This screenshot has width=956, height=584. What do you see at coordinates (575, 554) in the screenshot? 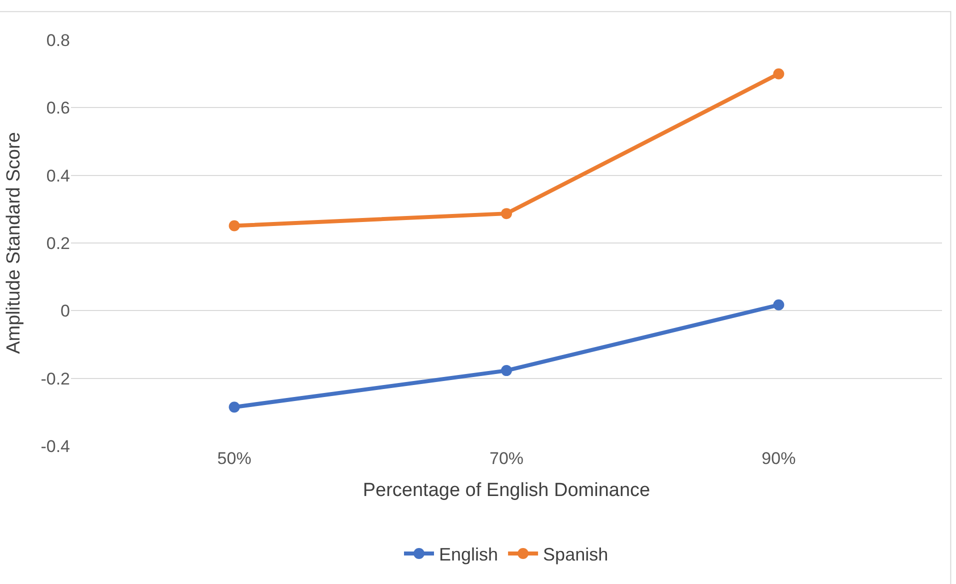
I see `legend-label: Spanish` at bounding box center [575, 554].